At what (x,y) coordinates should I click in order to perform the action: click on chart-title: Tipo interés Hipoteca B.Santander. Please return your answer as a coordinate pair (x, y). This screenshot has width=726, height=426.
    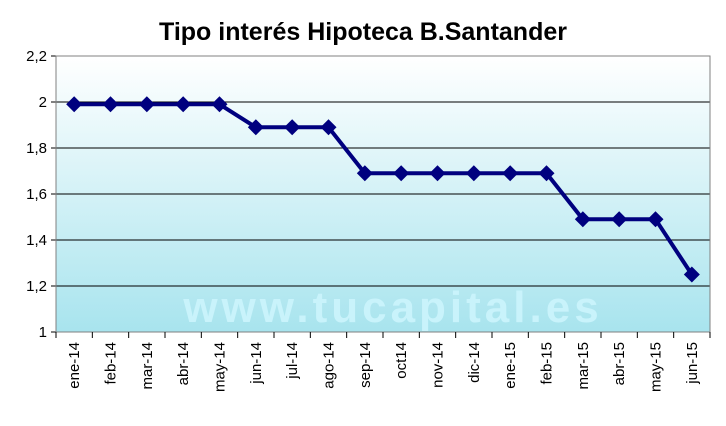
    Looking at the image, I should click on (363, 32).